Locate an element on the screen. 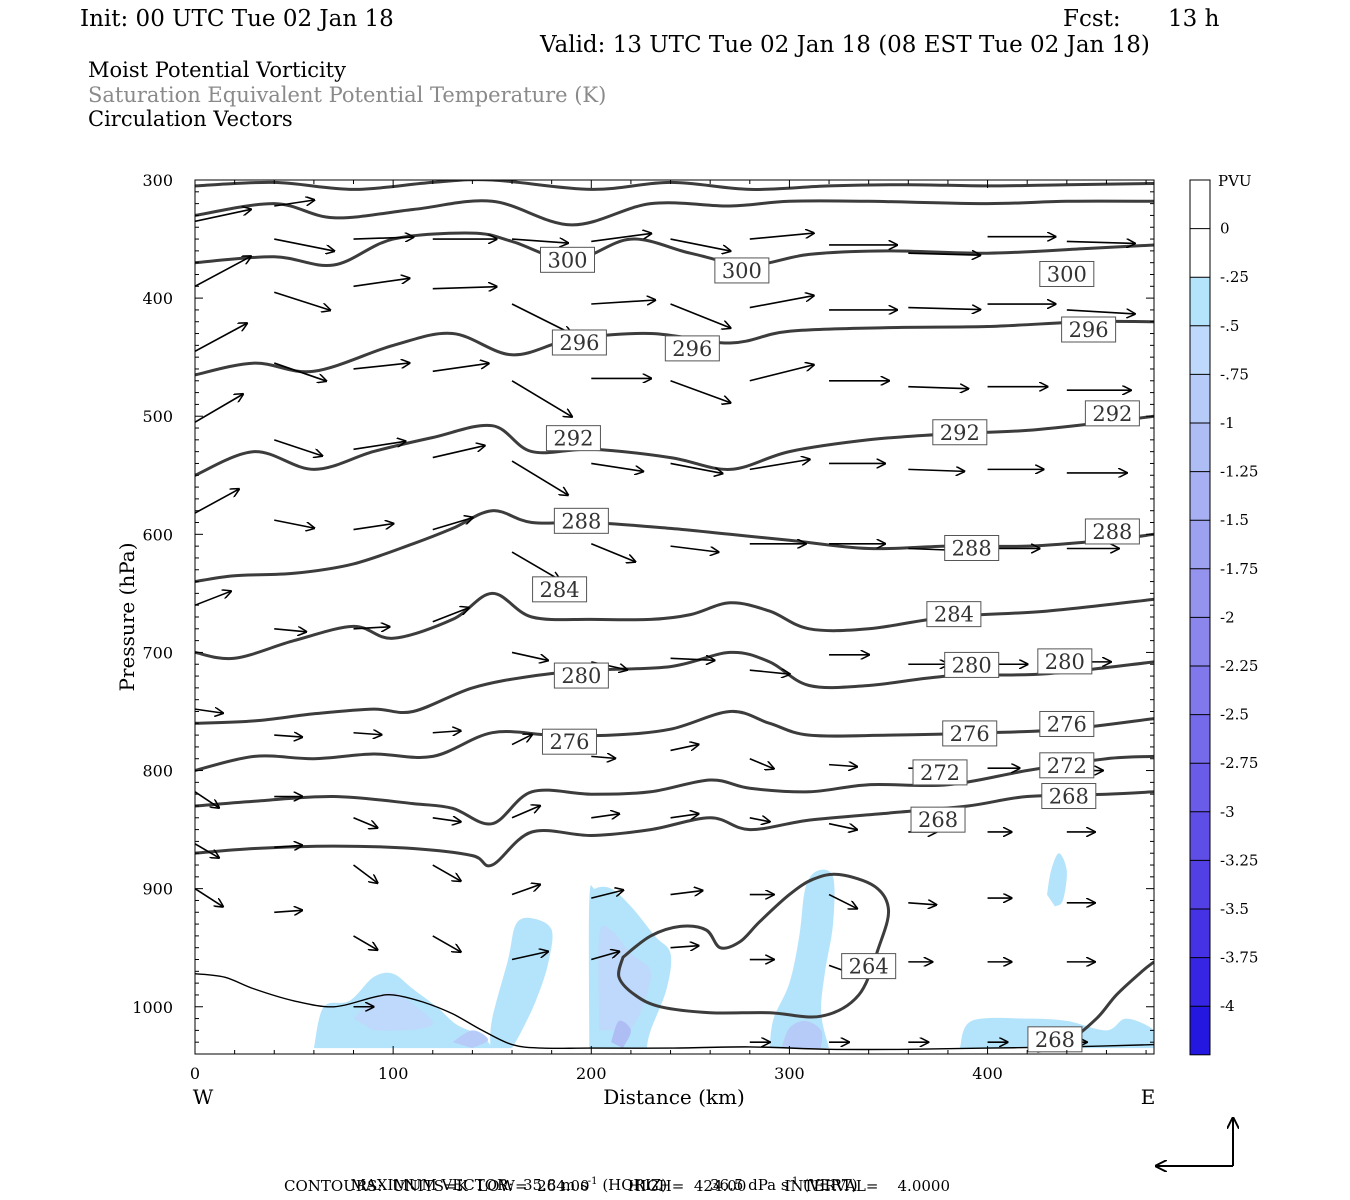 The width and height of the screenshot is (1350, 1200). colorbar-label: -.75 is located at coordinates (1234, 374).